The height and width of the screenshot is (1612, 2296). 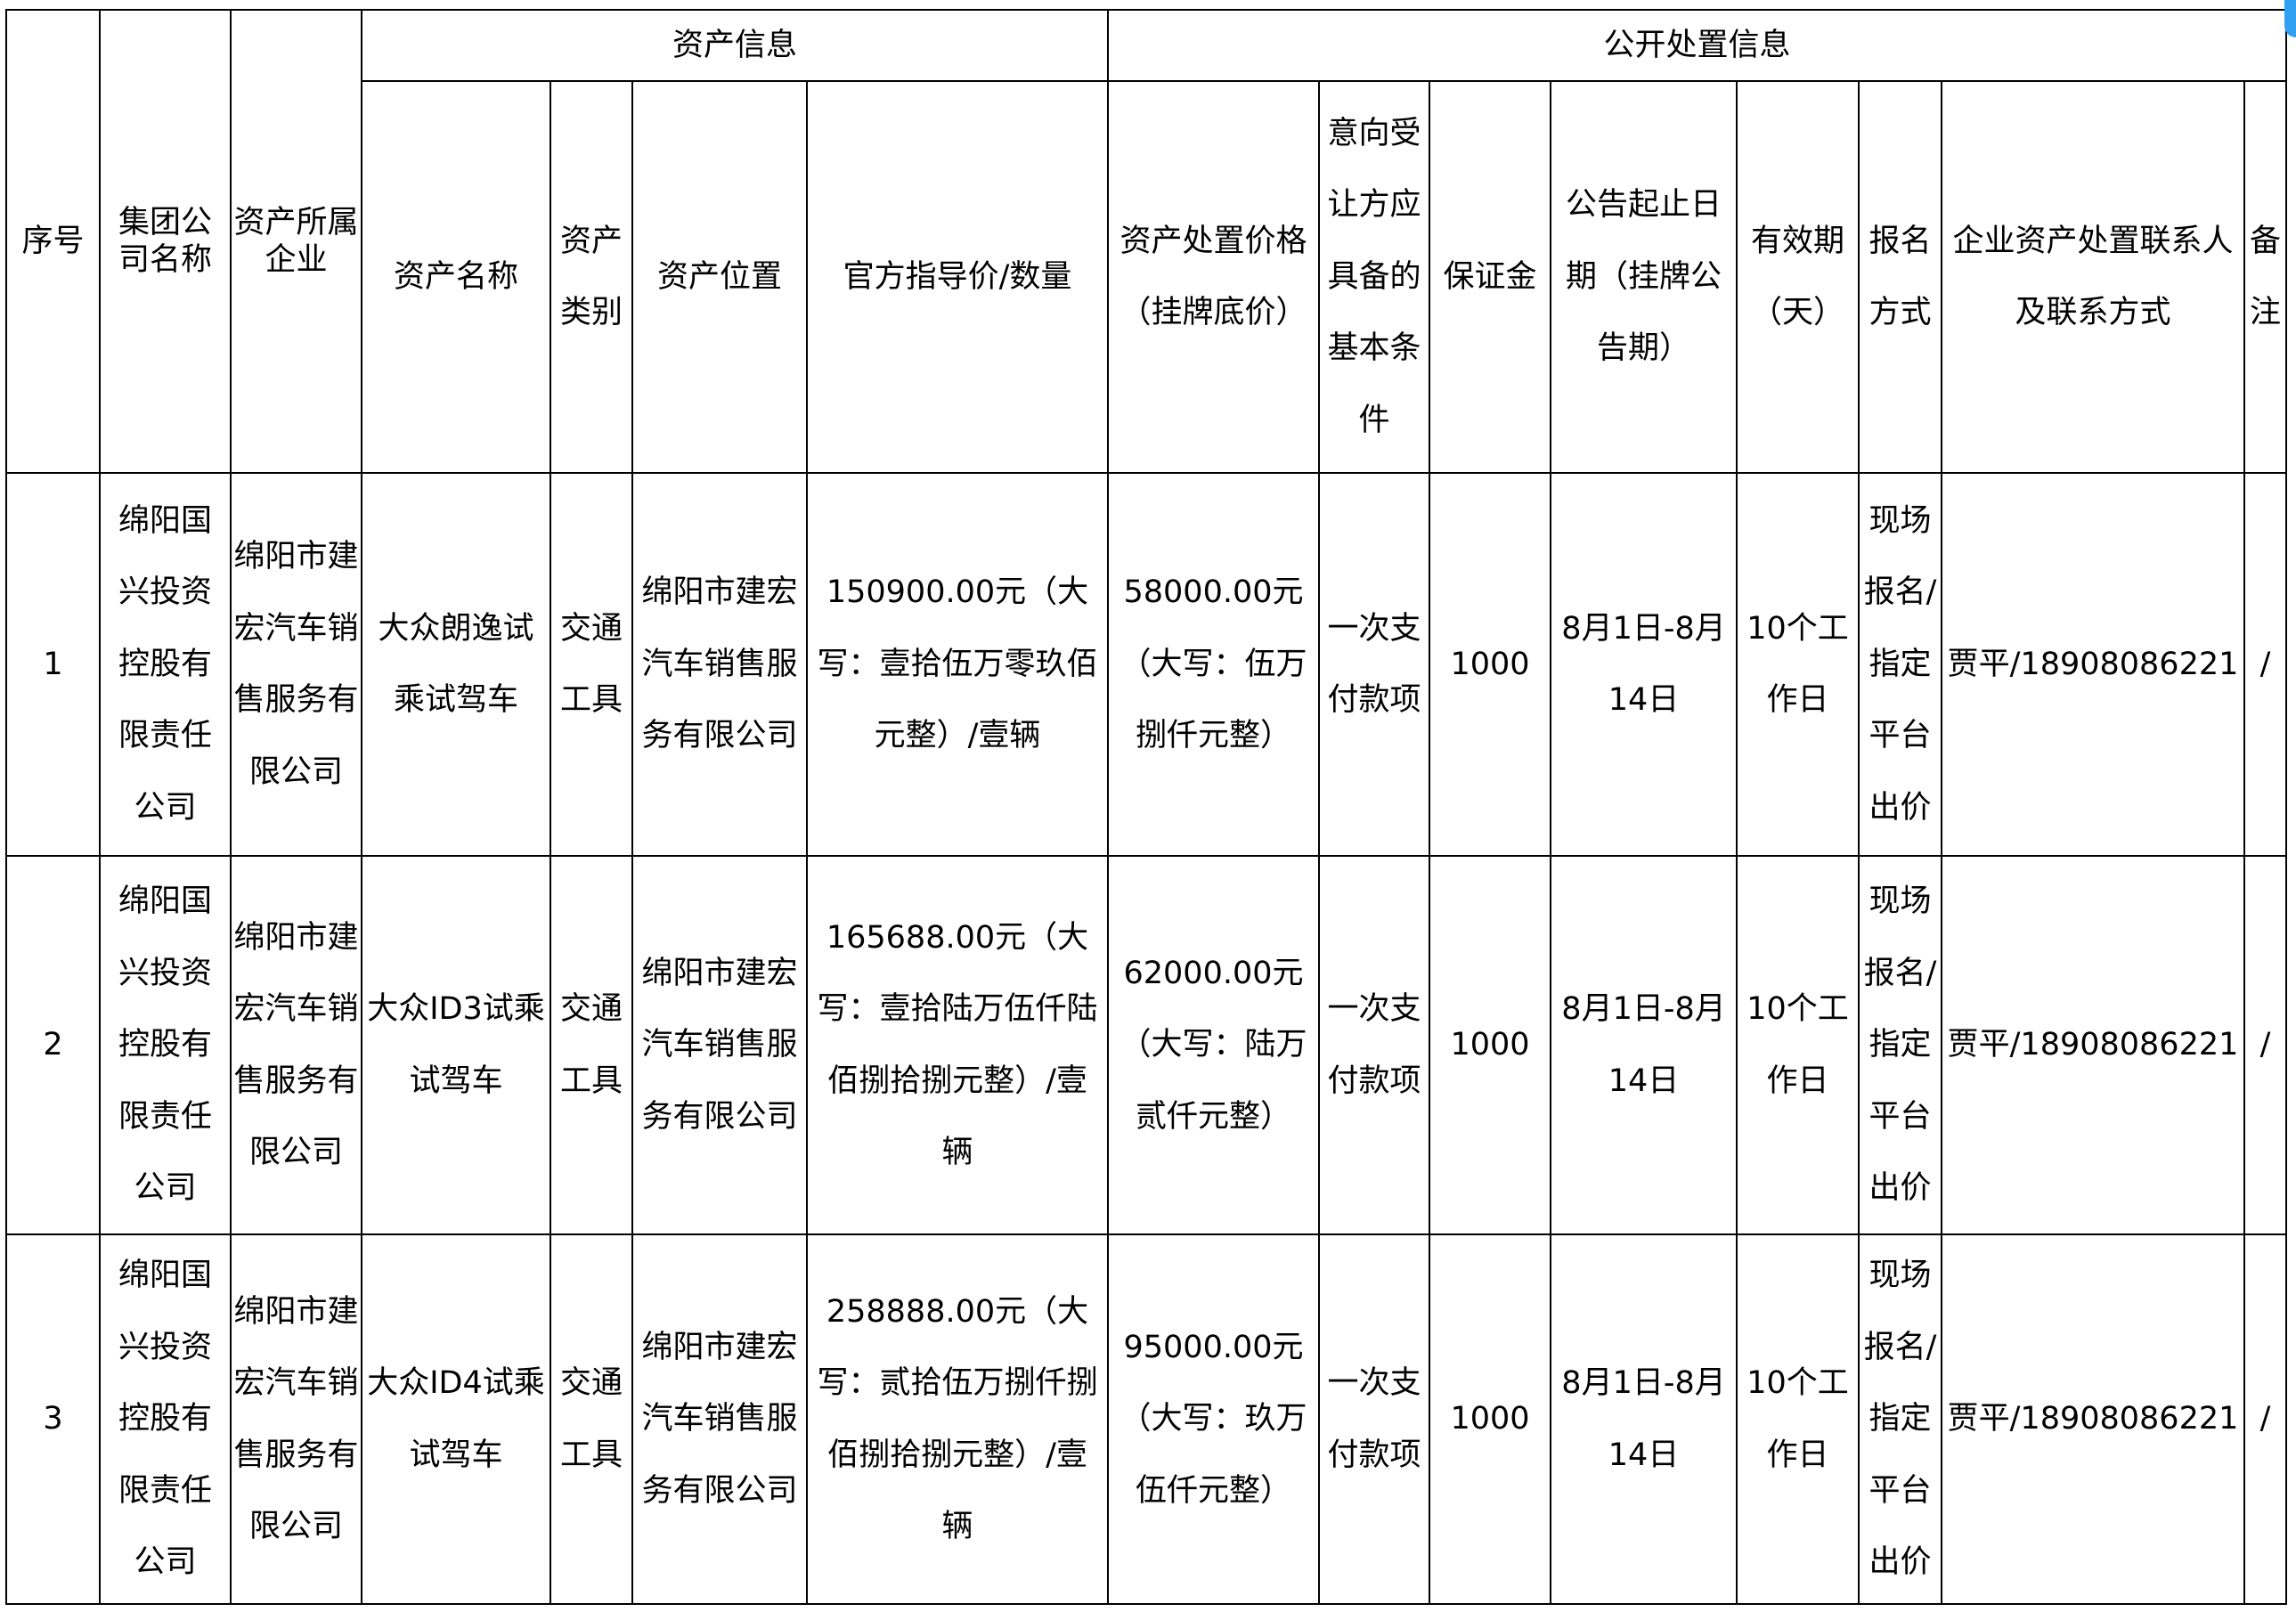 I want to click on cell-disposal-price: 58000.00元 （大写：伍万 捌仟元整）, so click(x=1214, y=664).